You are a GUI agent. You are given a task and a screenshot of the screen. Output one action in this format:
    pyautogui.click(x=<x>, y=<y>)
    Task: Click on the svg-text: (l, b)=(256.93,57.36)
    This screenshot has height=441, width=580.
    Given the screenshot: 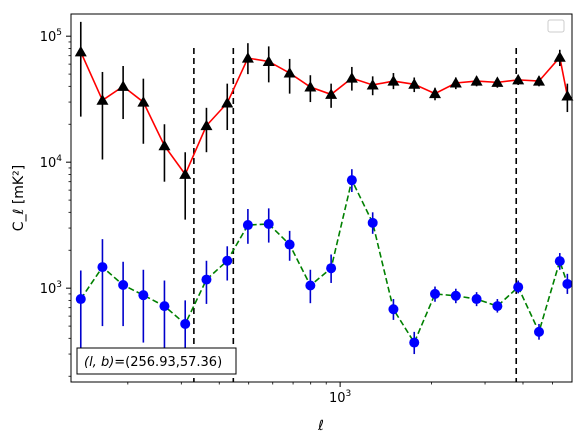 What is the action you would take?
    pyautogui.click(x=153, y=362)
    